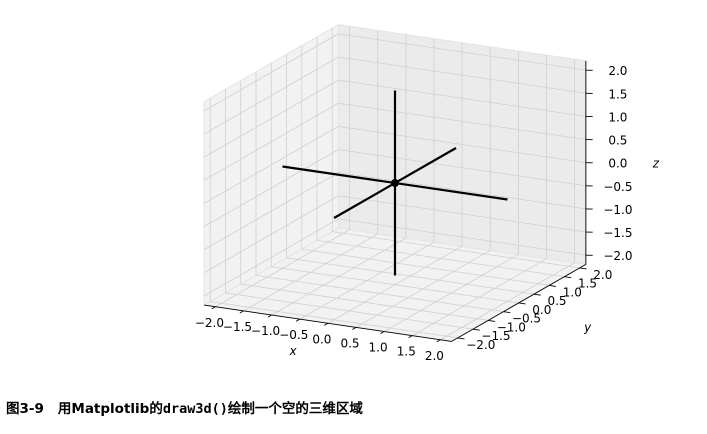 The height and width of the screenshot is (434, 707). What do you see at coordinates (209, 323) in the screenshot?
I see `x-tick-label: −2.0` at bounding box center [209, 323].